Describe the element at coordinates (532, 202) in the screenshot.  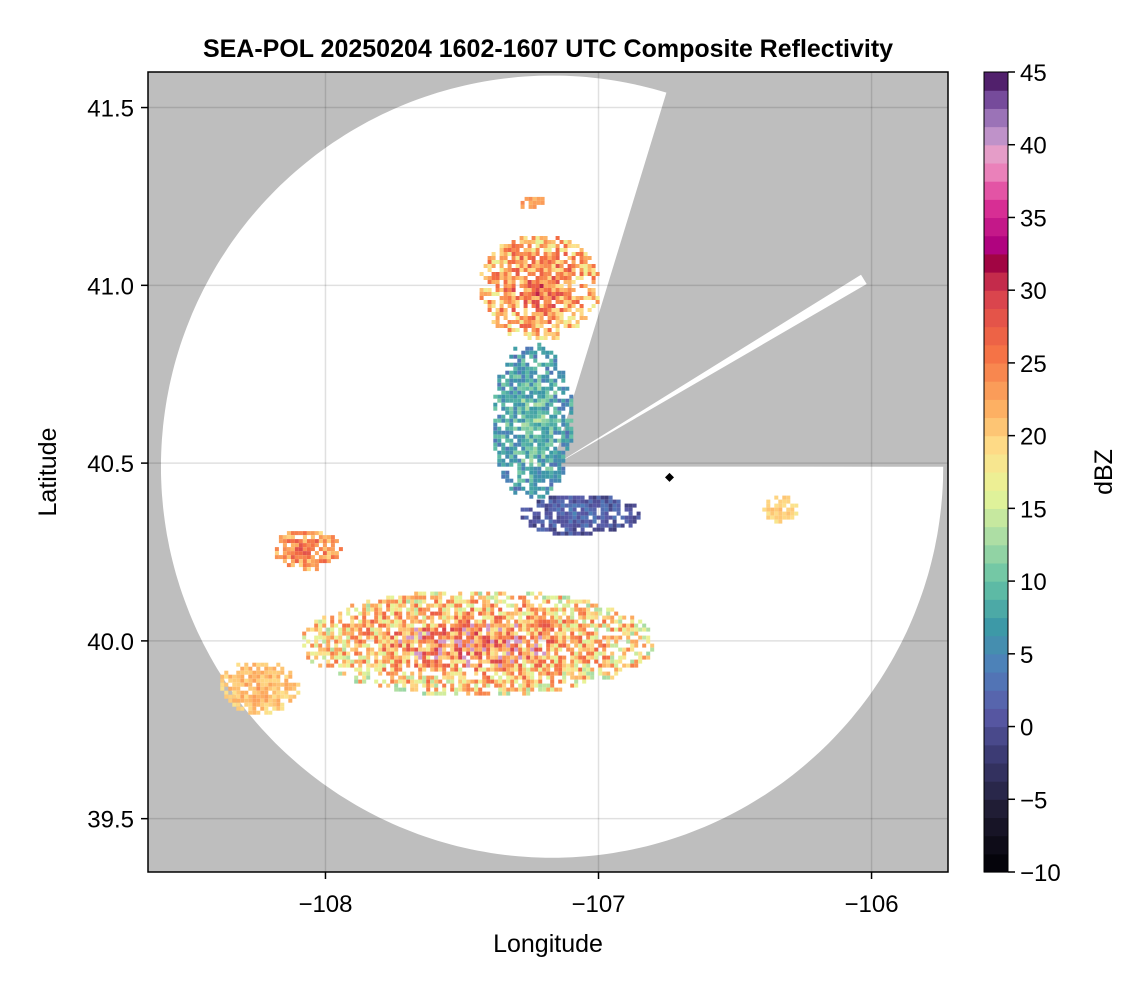
I see `echo-region` at that location.